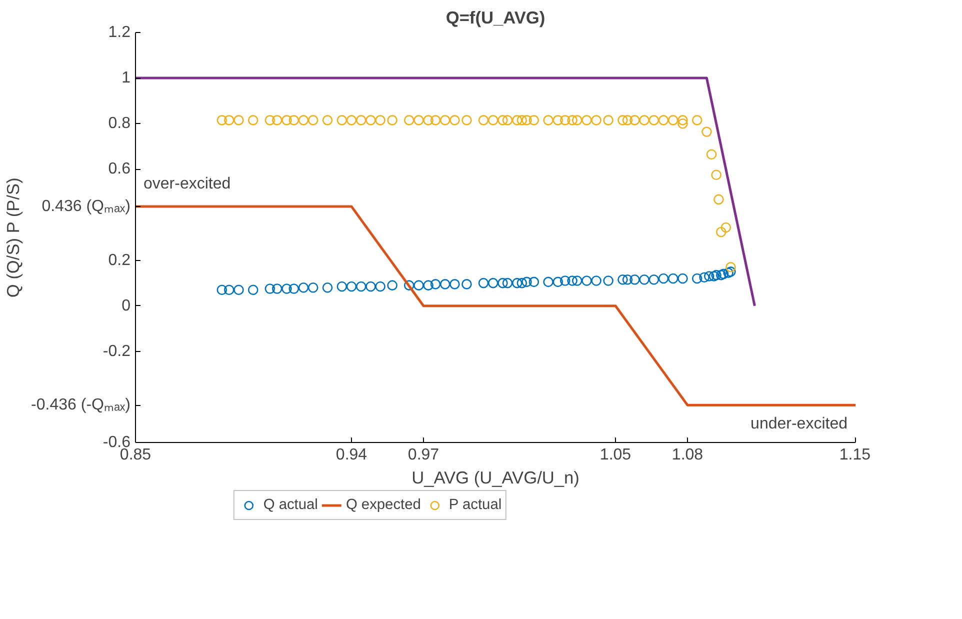 The image size is (962, 619). I want to click on x-tick-label: 1.05, so click(616, 455).